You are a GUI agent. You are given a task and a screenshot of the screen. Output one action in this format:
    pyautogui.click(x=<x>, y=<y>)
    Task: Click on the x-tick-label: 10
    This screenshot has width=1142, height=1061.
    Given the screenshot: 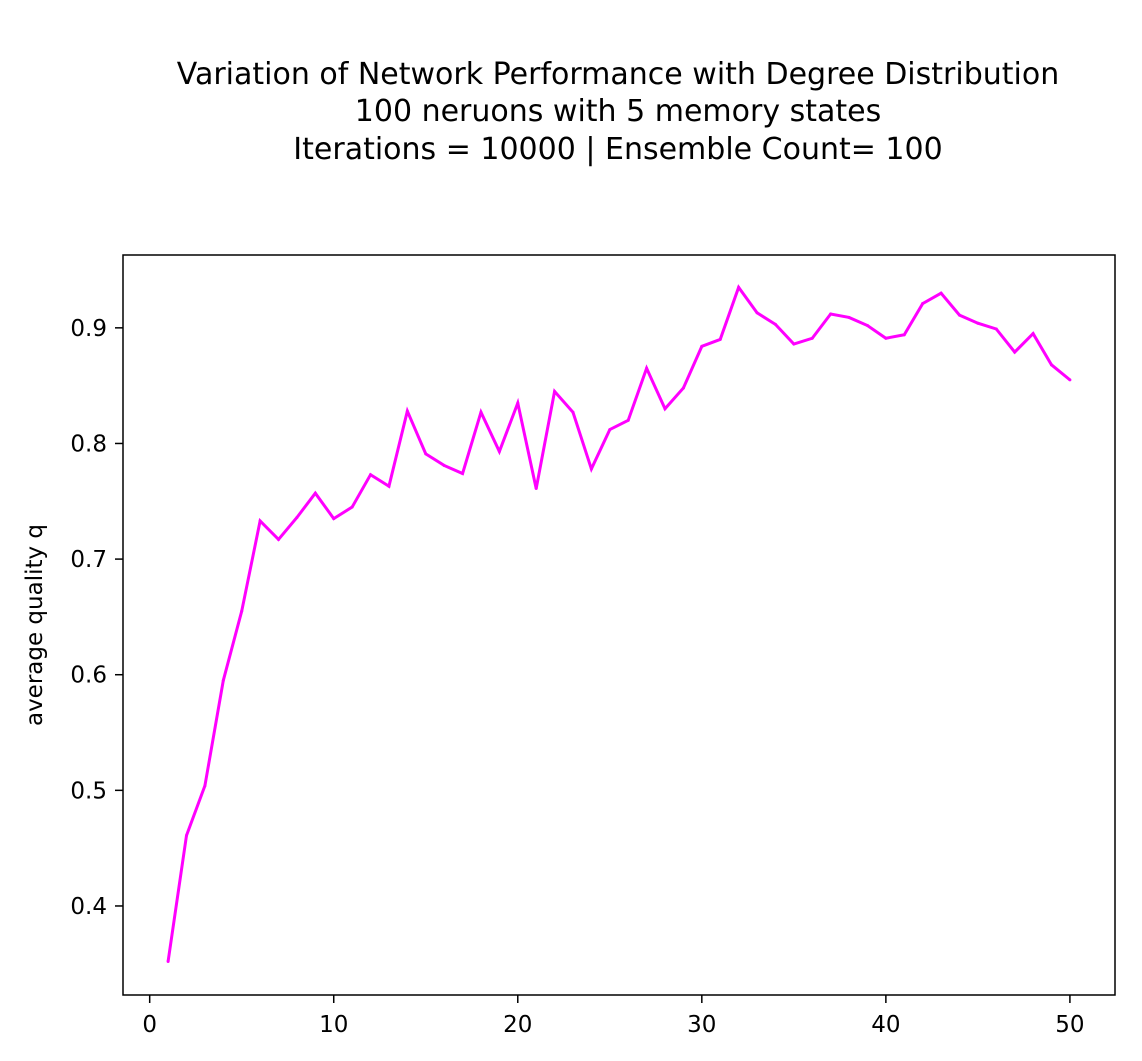 What is the action you would take?
    pyautogui.click(x=333, y=1025)
    